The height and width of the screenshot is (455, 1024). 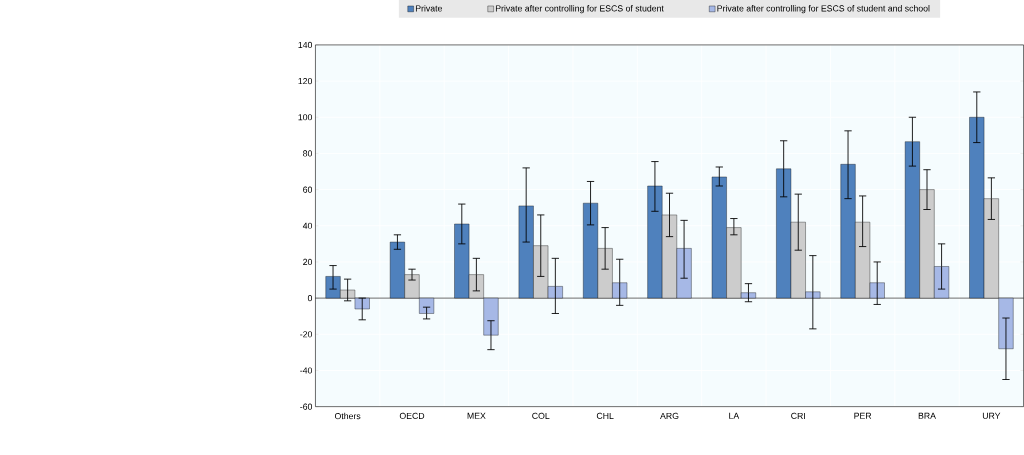 What do you see at coordinates (412, 415) in the screenshot?
I see `x-tick-label: OECD` at bounding box center [412, 415].